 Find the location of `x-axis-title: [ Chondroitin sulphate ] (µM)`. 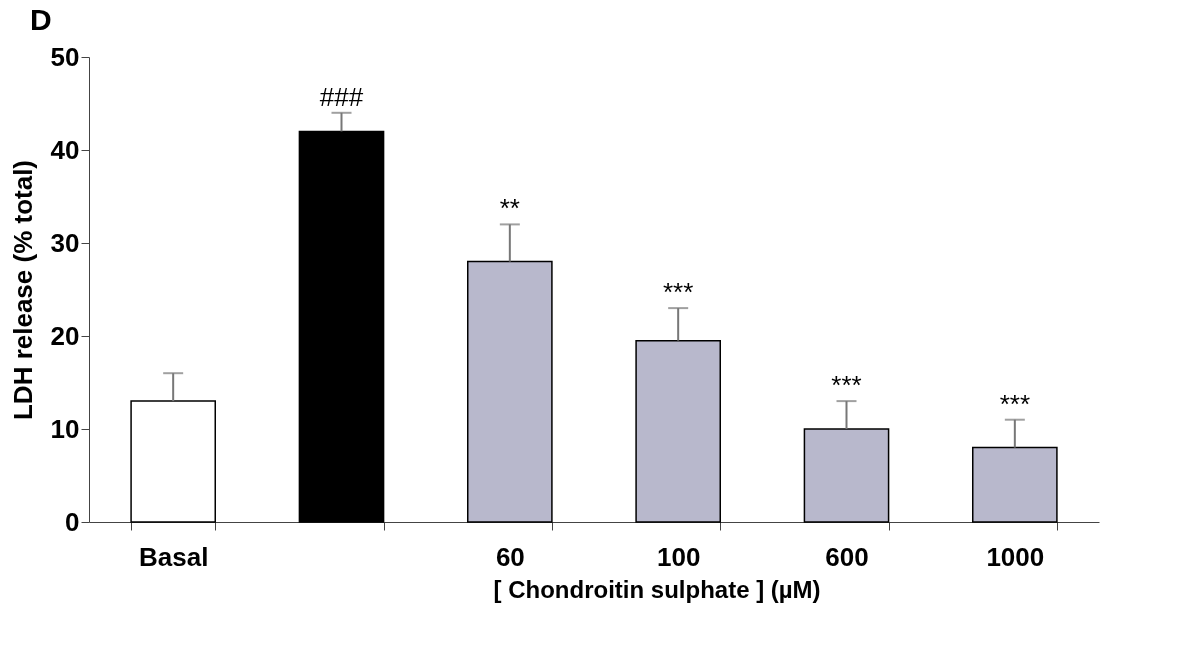

x-axis-title: [ Chondroitin sulphate ] (µM) is located at coordinates (657, 589).